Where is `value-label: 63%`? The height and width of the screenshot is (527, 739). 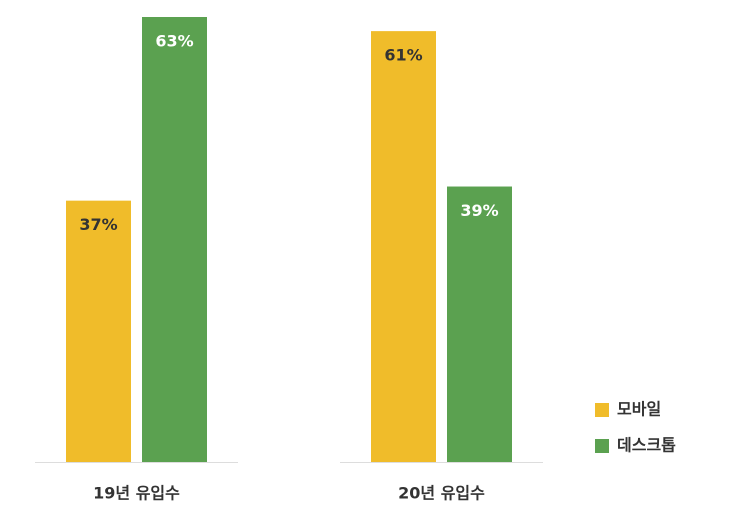
value-label: 63% is located at coordinates (174, 41).